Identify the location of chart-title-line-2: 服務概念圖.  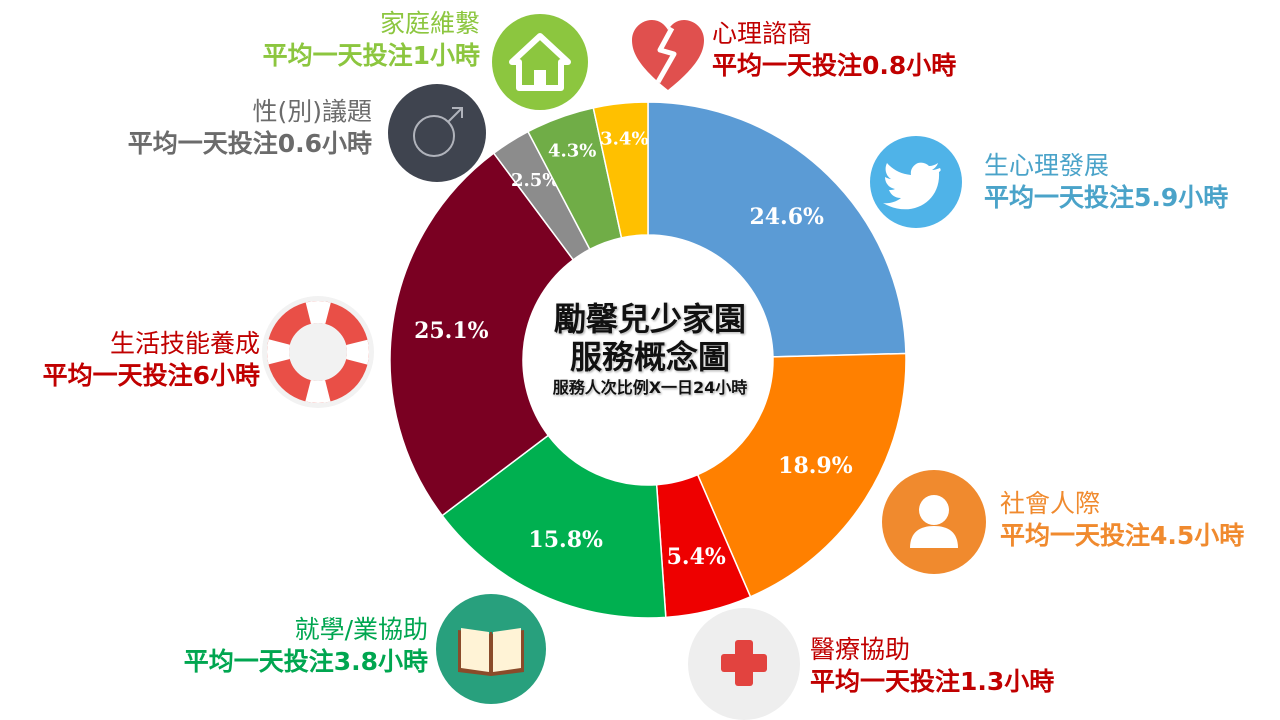
(649, 357).